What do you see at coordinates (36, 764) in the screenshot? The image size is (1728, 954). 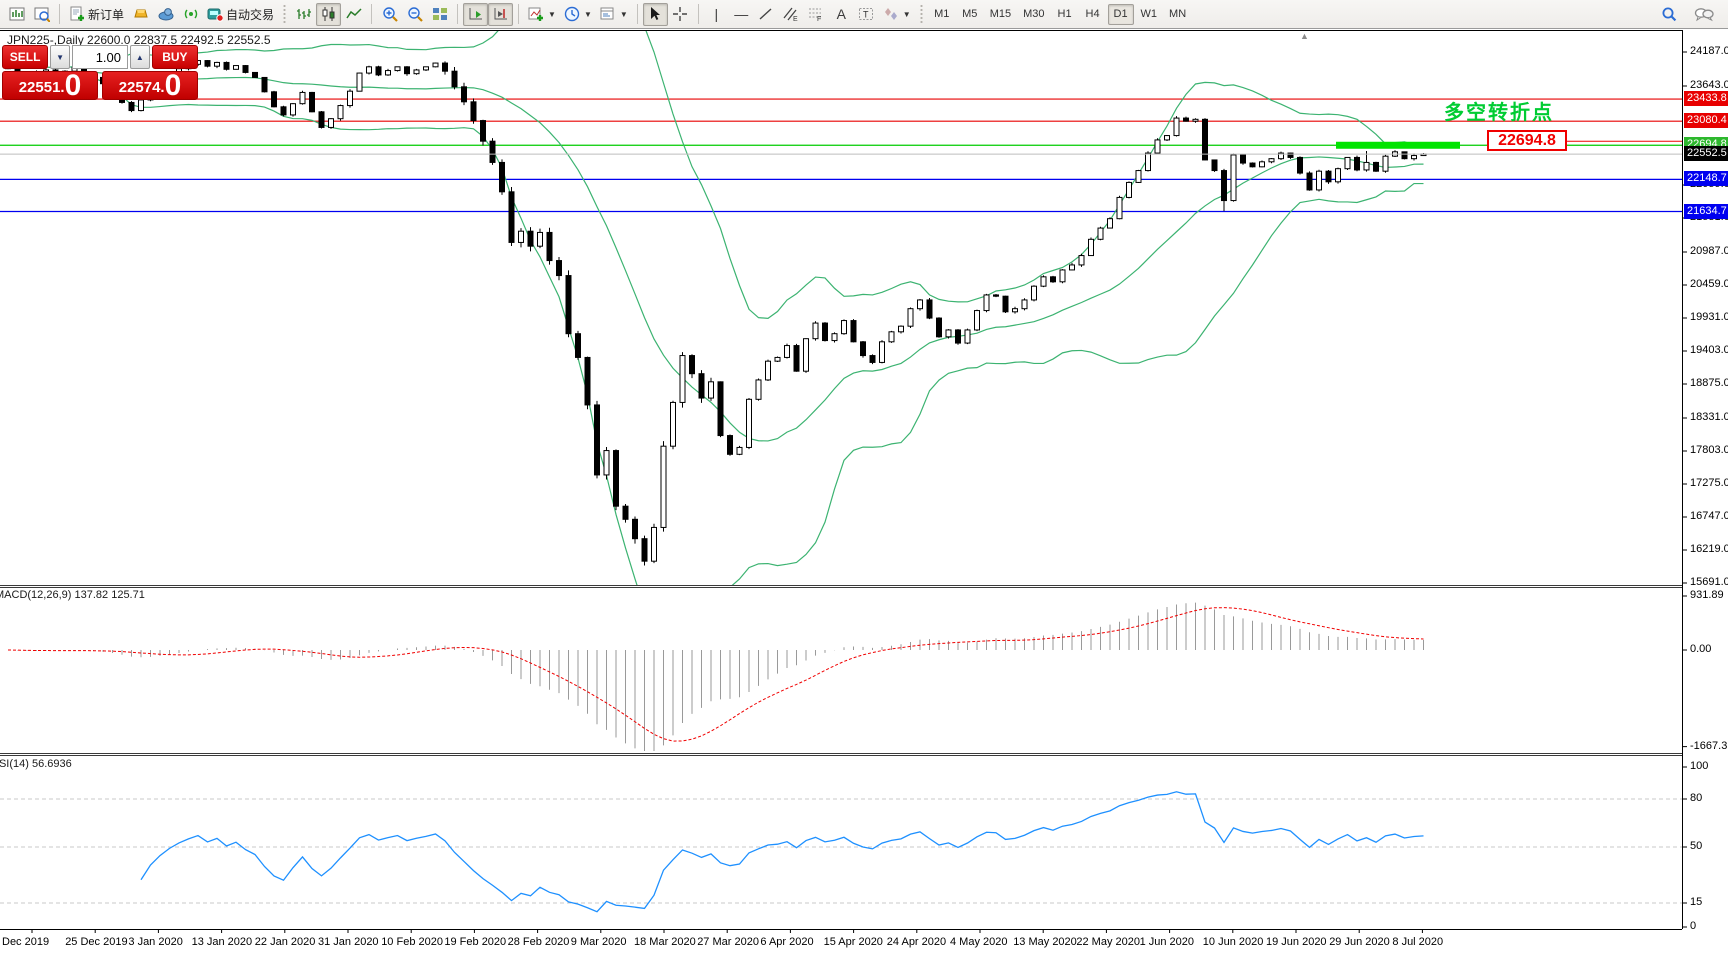 I see `rsi-pane-label: RSI(14) 56.6936` at bounding box center [36, 764].